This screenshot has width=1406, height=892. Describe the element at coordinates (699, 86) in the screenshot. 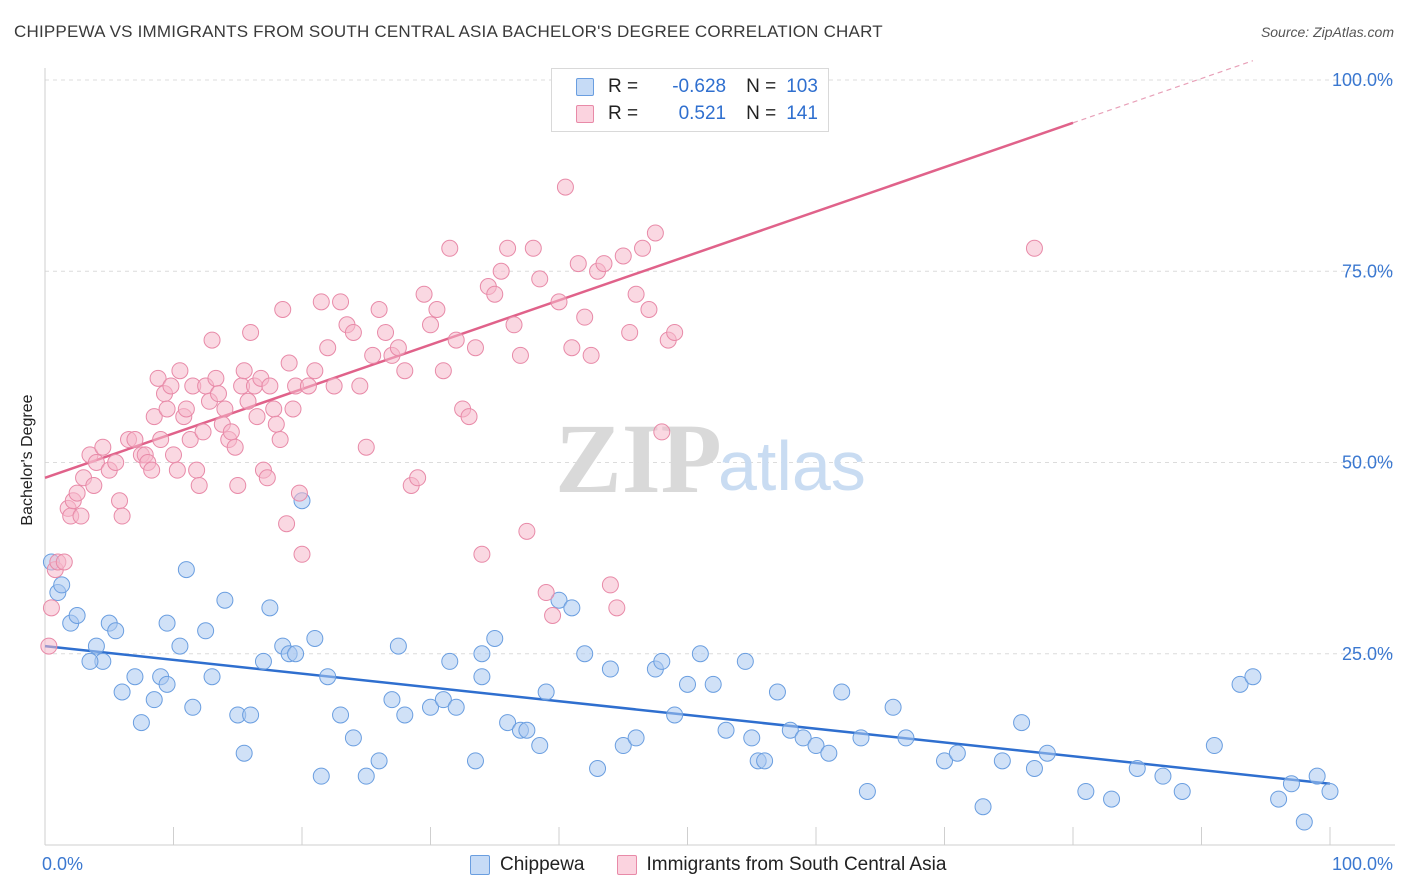

I see `legend-r-value-chippewa: -0.628` at that location.